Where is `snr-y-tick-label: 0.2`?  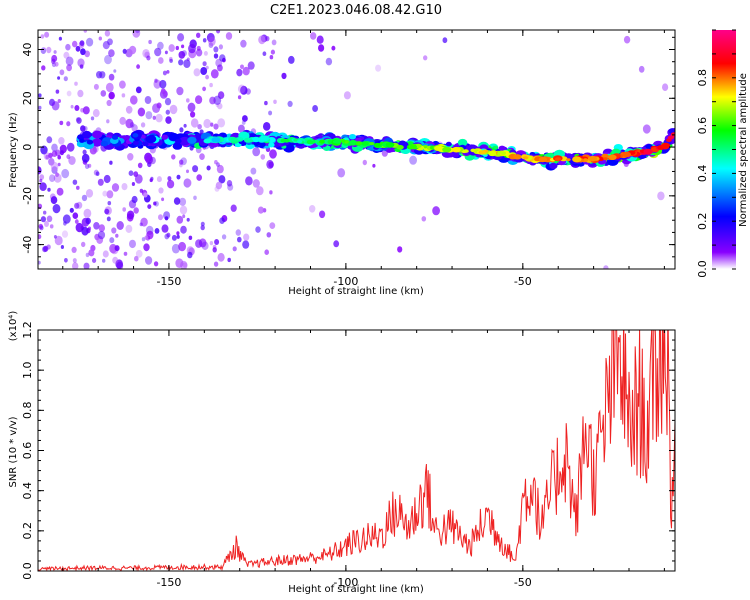 snr-y-tick-label: 0.2 is located at coordinates (27, 531).